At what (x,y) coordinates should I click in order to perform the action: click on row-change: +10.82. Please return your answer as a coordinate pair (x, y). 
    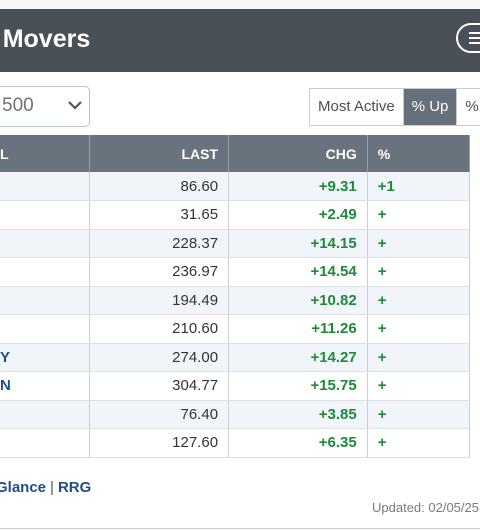
    Looking at the image, I should click on (298, 300).